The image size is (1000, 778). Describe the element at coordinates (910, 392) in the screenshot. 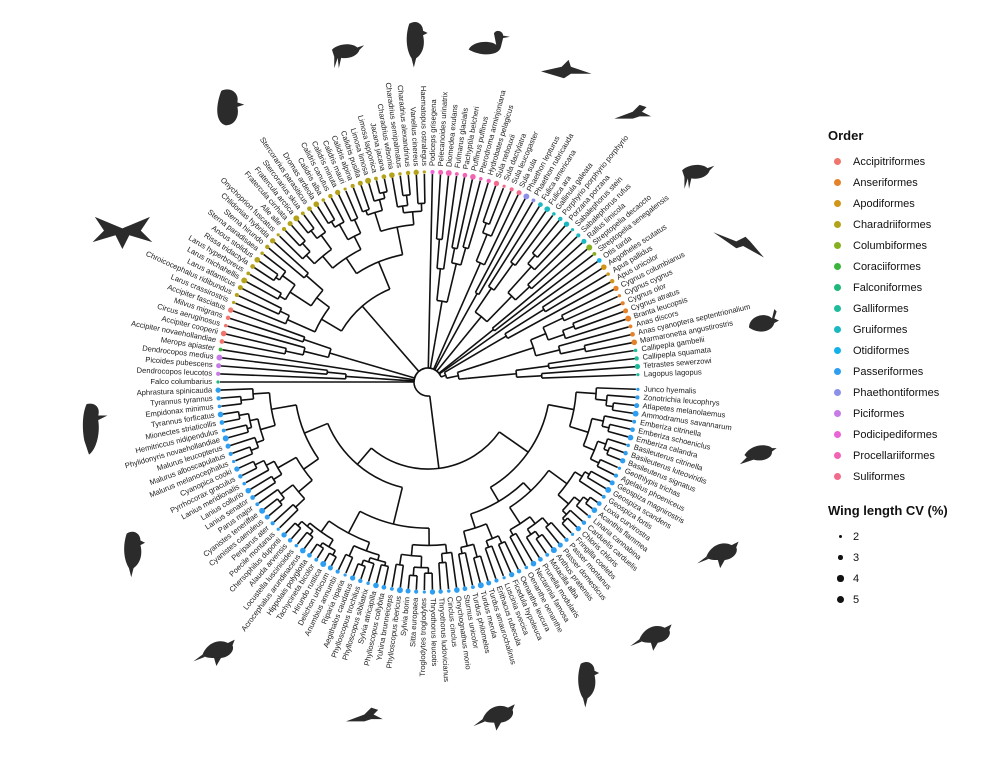

I see `legend-item-phaethontiformes: Phaethontiformes` at that location.